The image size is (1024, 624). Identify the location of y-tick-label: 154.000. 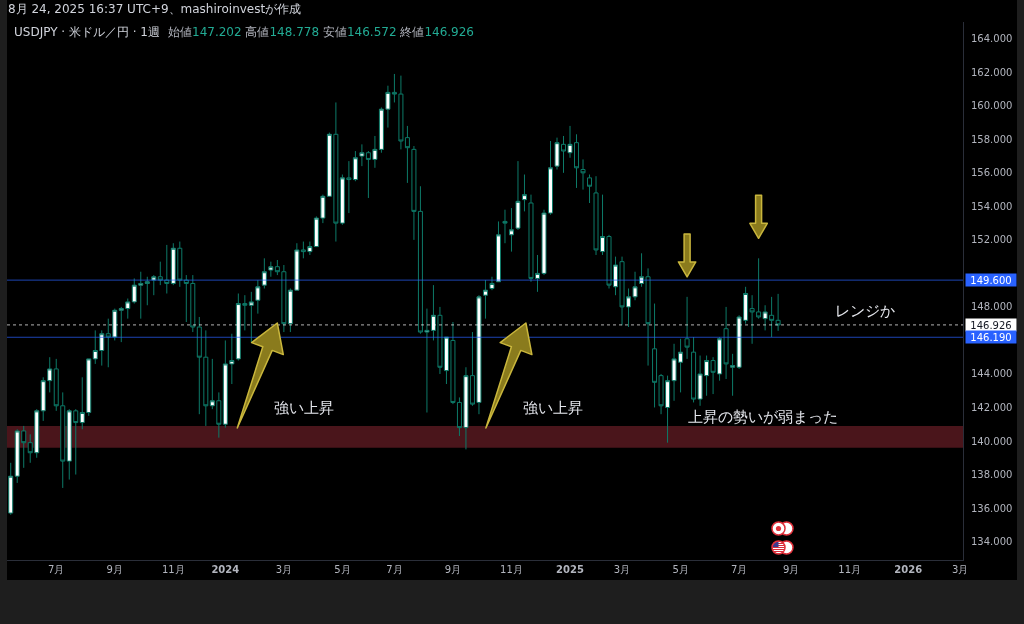
(992, 206).